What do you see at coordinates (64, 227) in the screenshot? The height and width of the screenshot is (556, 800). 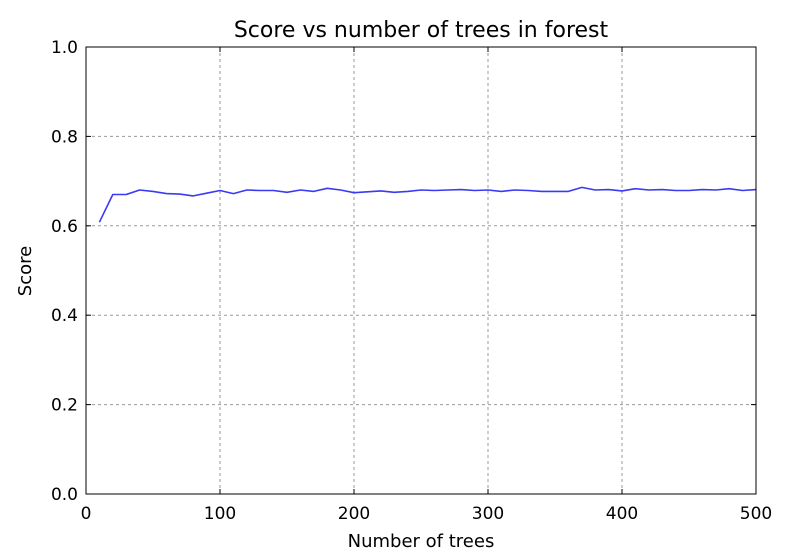 I see `y-tick-label: 0.6` at bounding box center [64, 227].